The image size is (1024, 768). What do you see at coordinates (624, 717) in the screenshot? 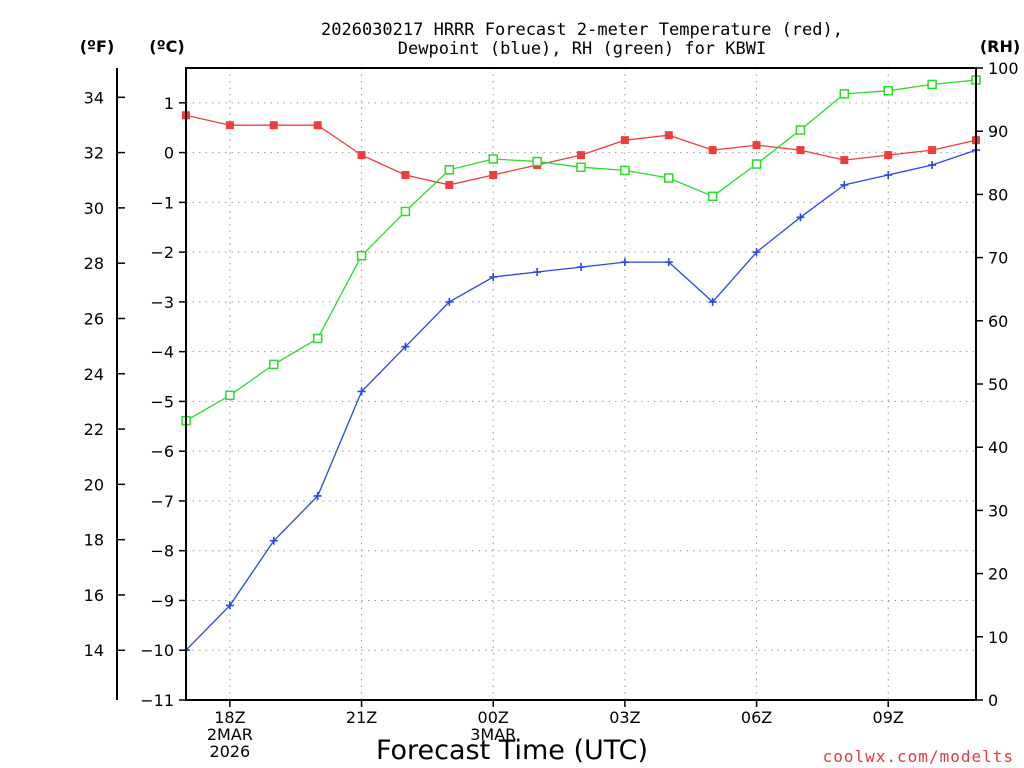
I see `x-tick-label: 03Z` at bounding box center [624, 717].